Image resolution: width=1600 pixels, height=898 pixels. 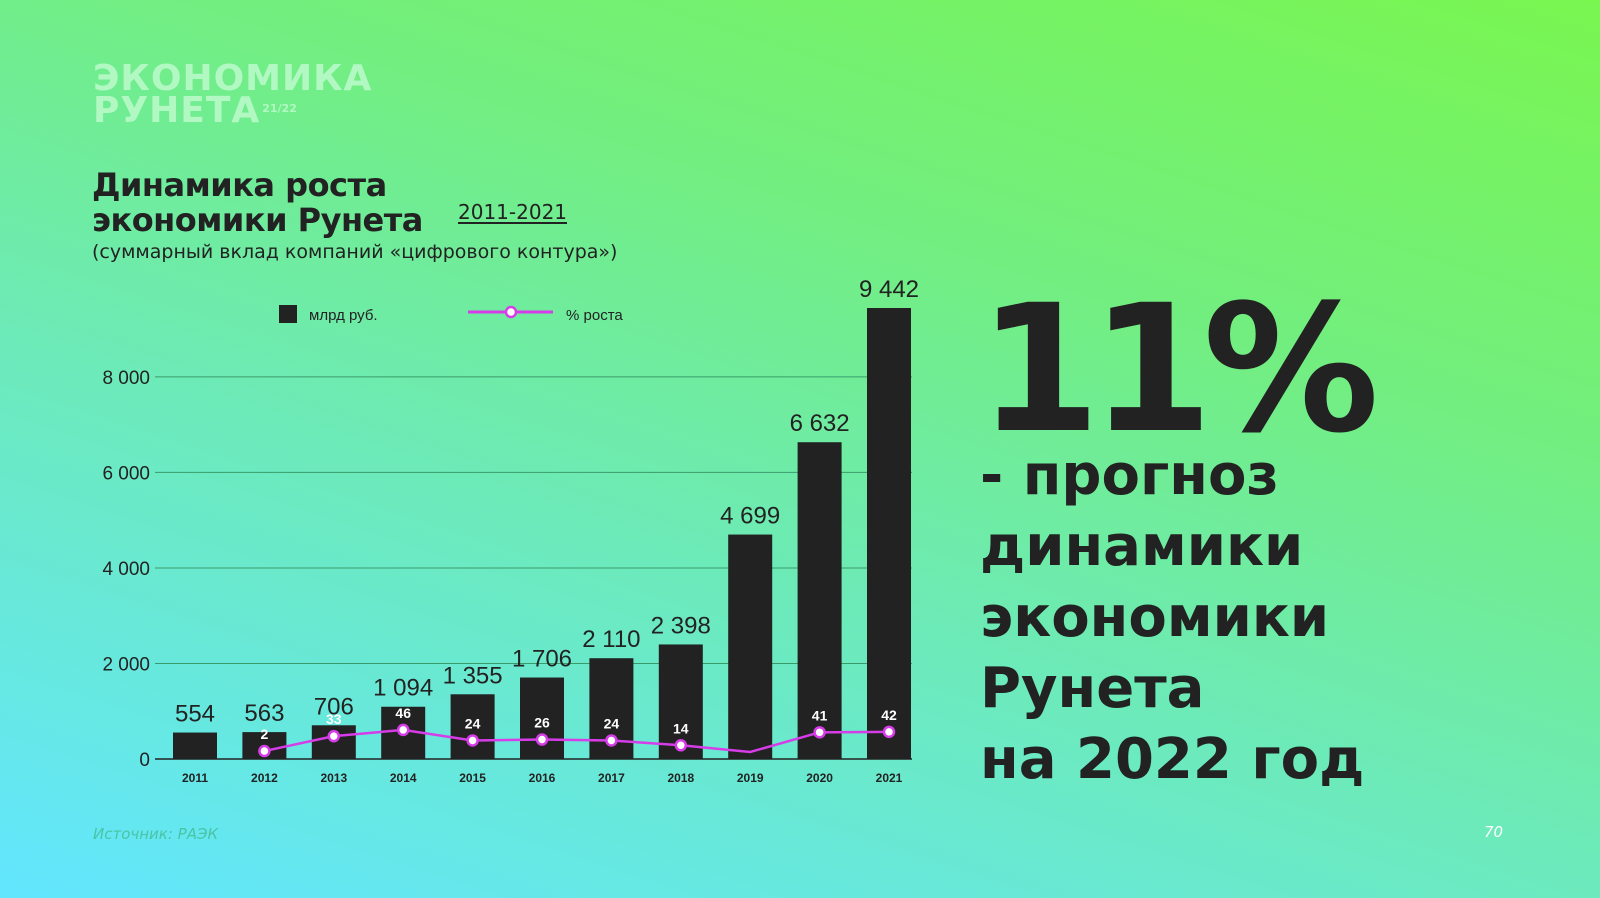 What do you see at coordinates (1092, 688) in the screenshot?
I see `headline-line-4: Рунета` at bounding box center [1092, 688].